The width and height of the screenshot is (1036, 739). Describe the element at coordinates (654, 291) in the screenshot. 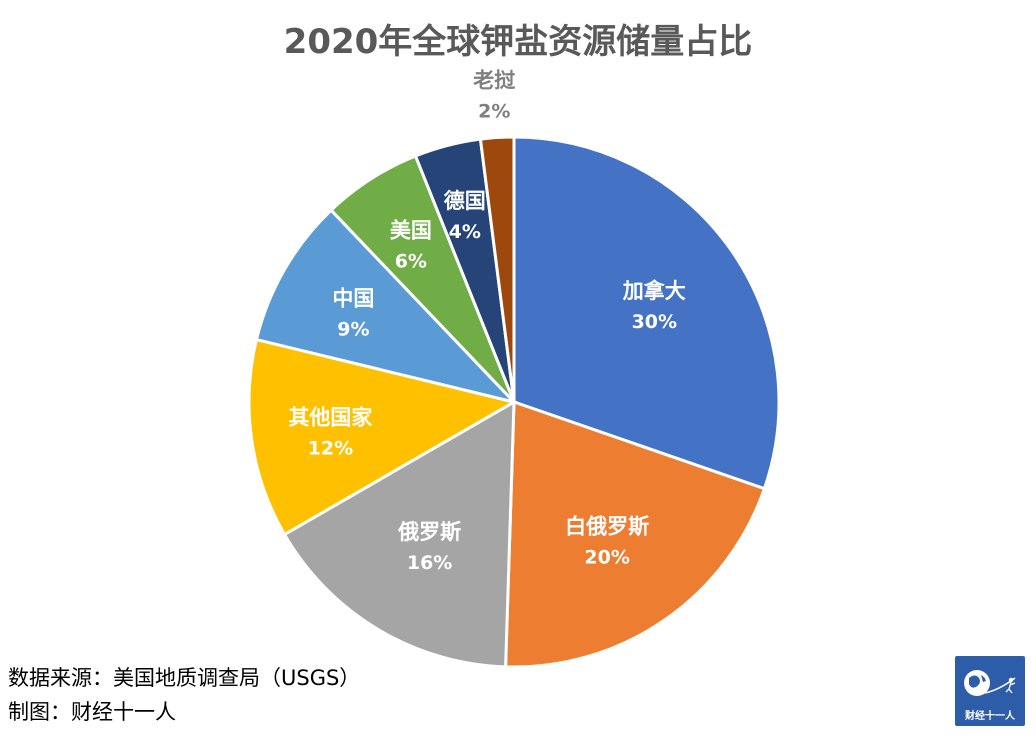

I see `slice-label: 加拿大` at that location.